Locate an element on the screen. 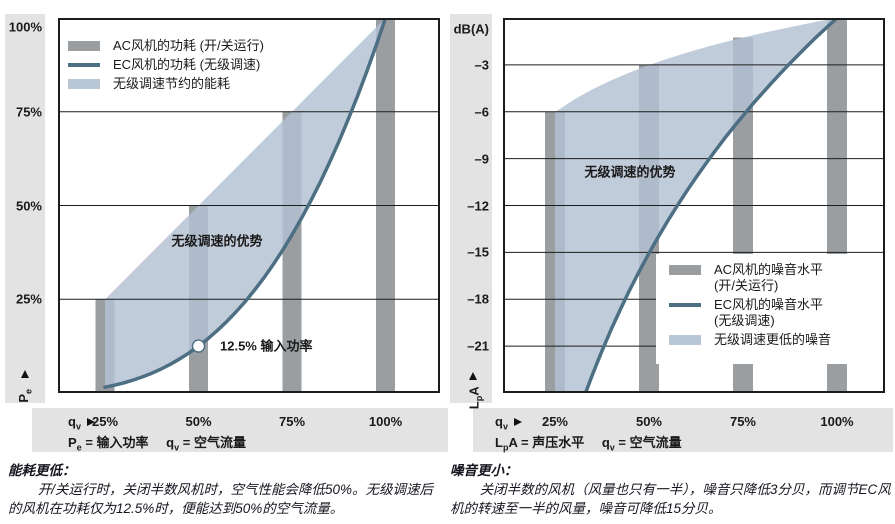 The image size is (895, 524). y-axis-title-text: LpA is located at coordinates (475, 398).